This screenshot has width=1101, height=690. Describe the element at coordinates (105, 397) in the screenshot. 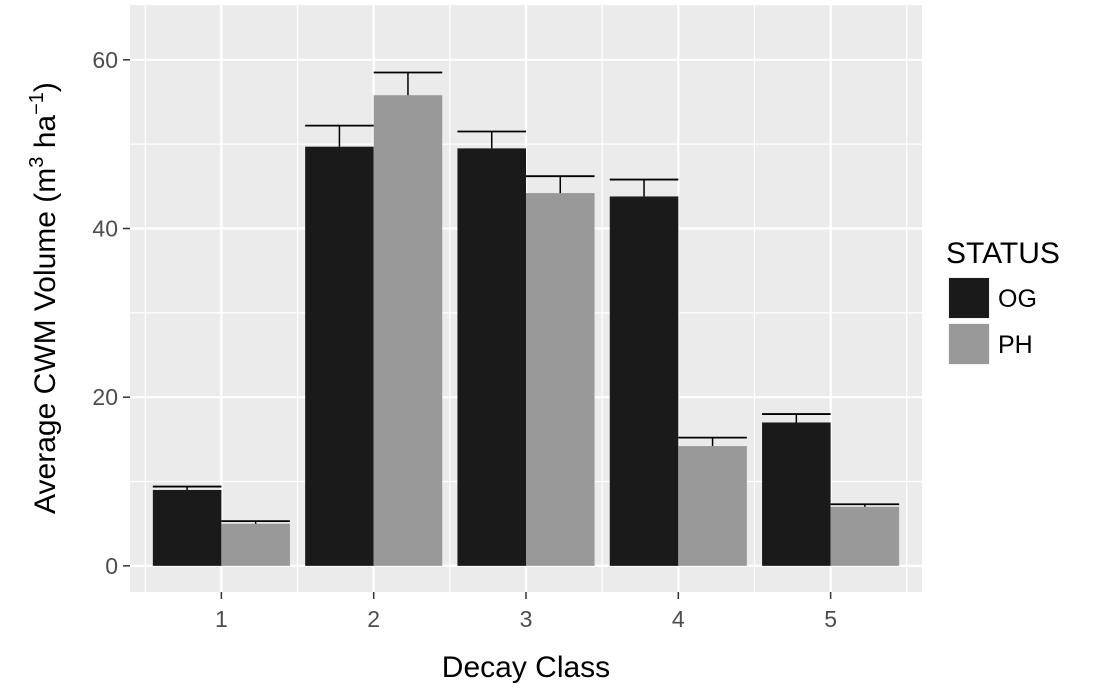

I see `y-tick-label: 20` at that location.